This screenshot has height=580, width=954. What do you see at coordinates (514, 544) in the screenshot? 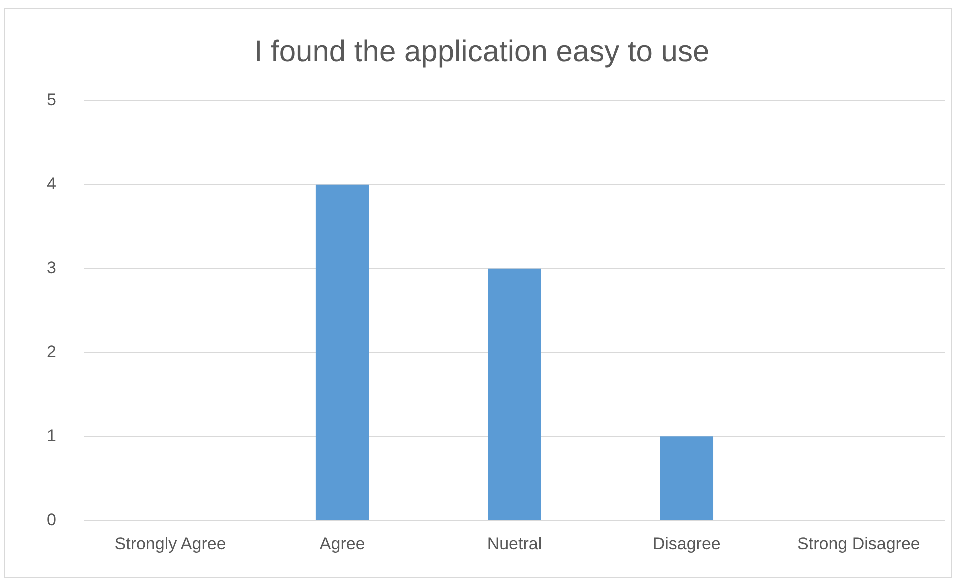
I see `x-tick-label: Nuetral` at bounding box center [514, 544].